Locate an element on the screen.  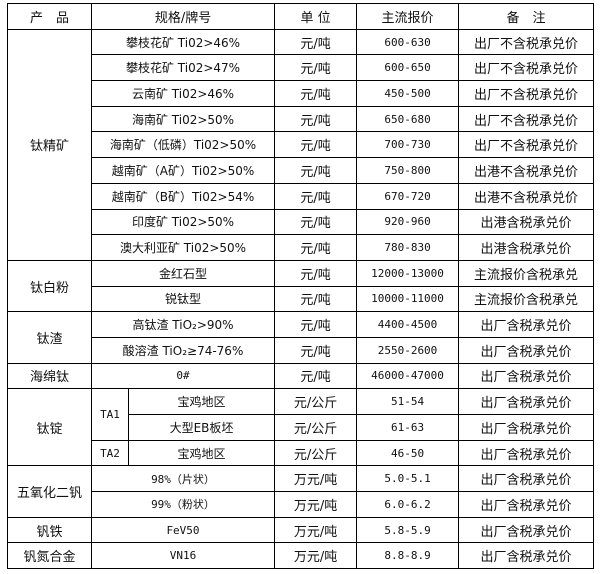
note: 主流报价含税承兑 is located at coordinates (526, 273).